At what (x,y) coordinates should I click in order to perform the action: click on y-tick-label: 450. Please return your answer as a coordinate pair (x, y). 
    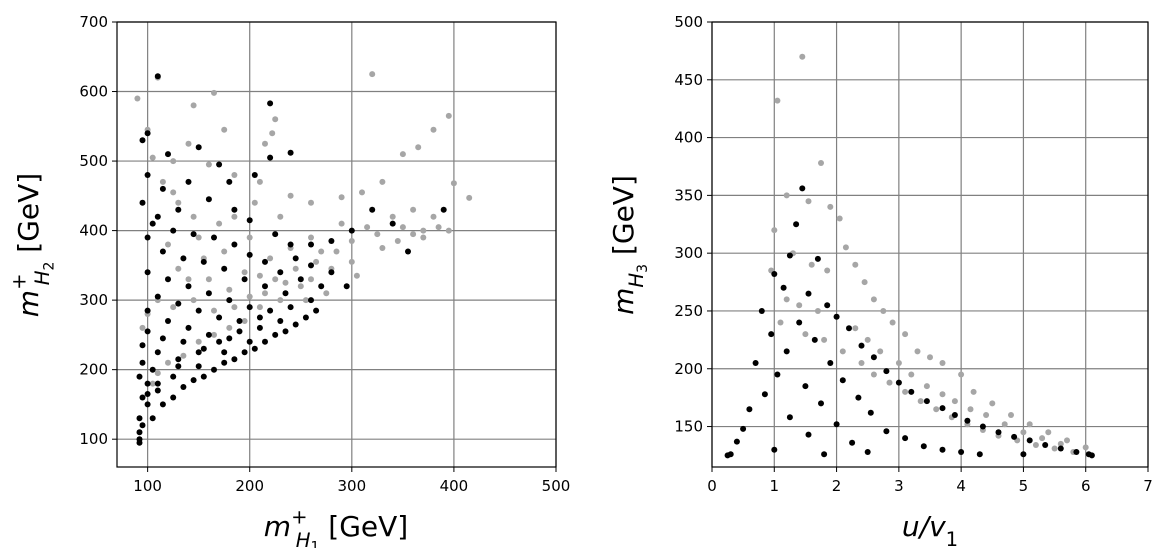
    Looking at the image, I should click on (688, 80).